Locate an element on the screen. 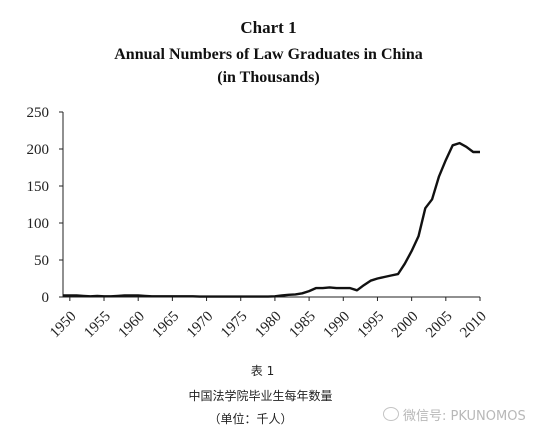 The height and width of the screenshot is (440, 537). x-tick-label: 1950 is located at coordinates (63, 325).